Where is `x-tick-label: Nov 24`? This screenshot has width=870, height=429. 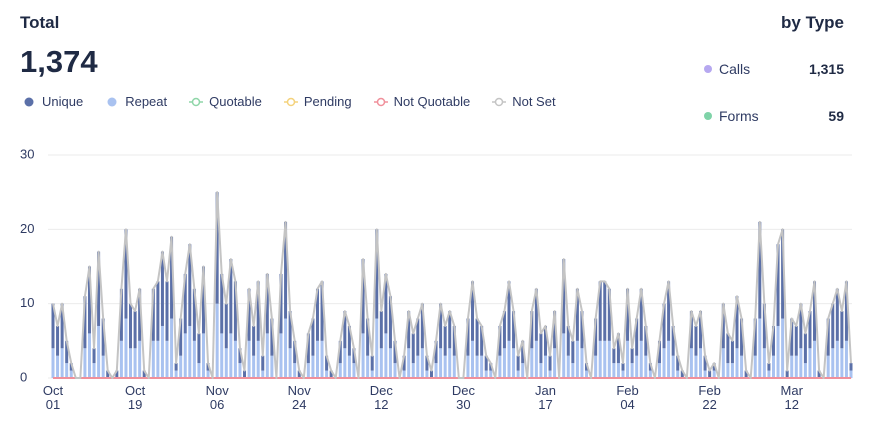
x-tick-label: Nov 24 is located at coordinates (299, 397).